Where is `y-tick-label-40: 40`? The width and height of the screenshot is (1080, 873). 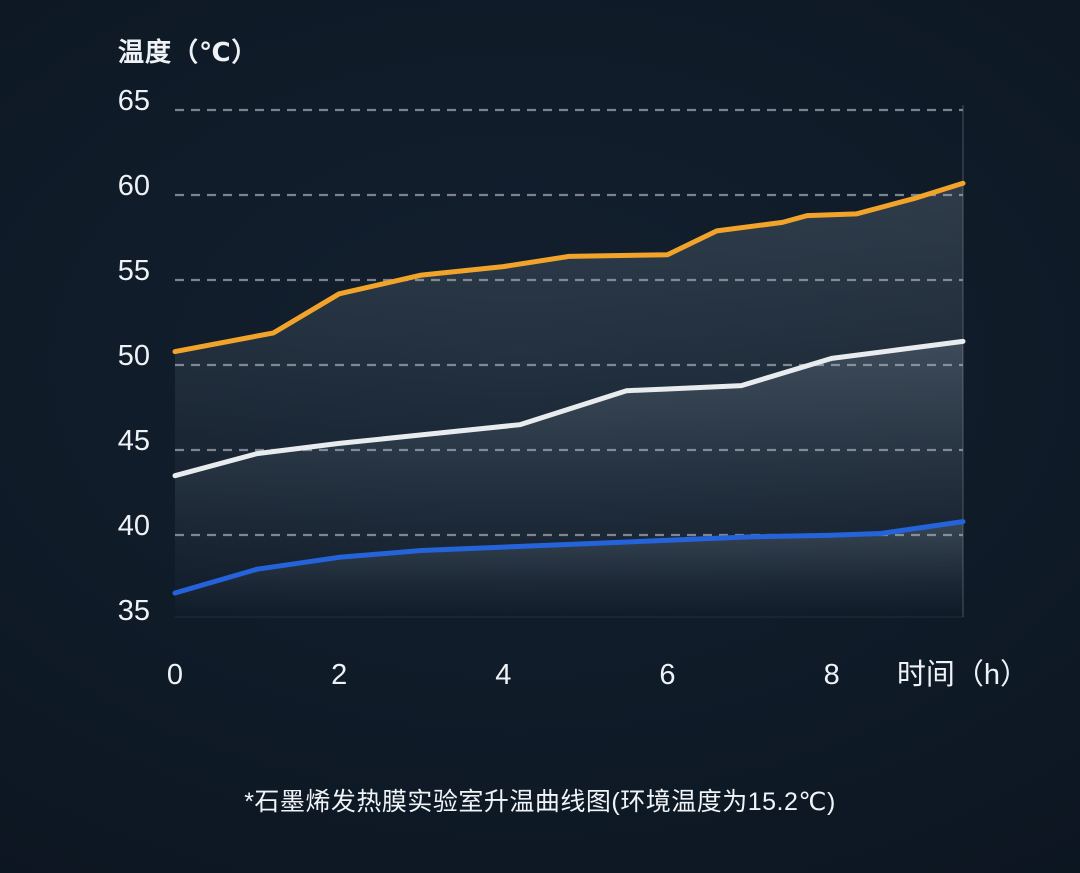
y-tick-label-40: 40 is located at coordinates (134, 526).